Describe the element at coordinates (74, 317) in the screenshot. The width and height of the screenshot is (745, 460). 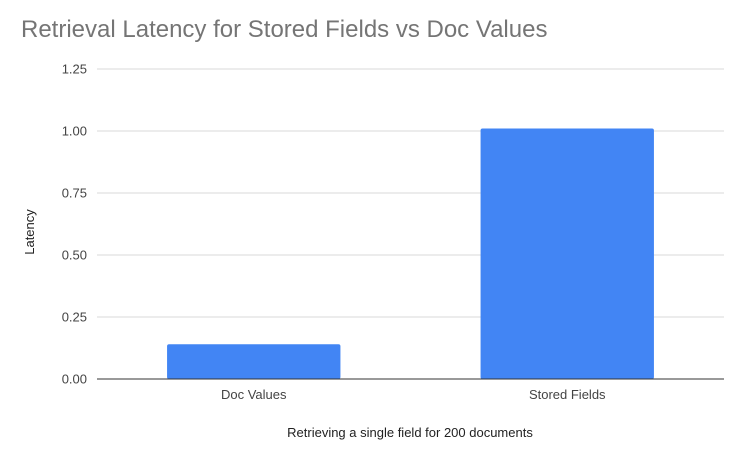
I see `y-tick-label: 0.25` at that location.